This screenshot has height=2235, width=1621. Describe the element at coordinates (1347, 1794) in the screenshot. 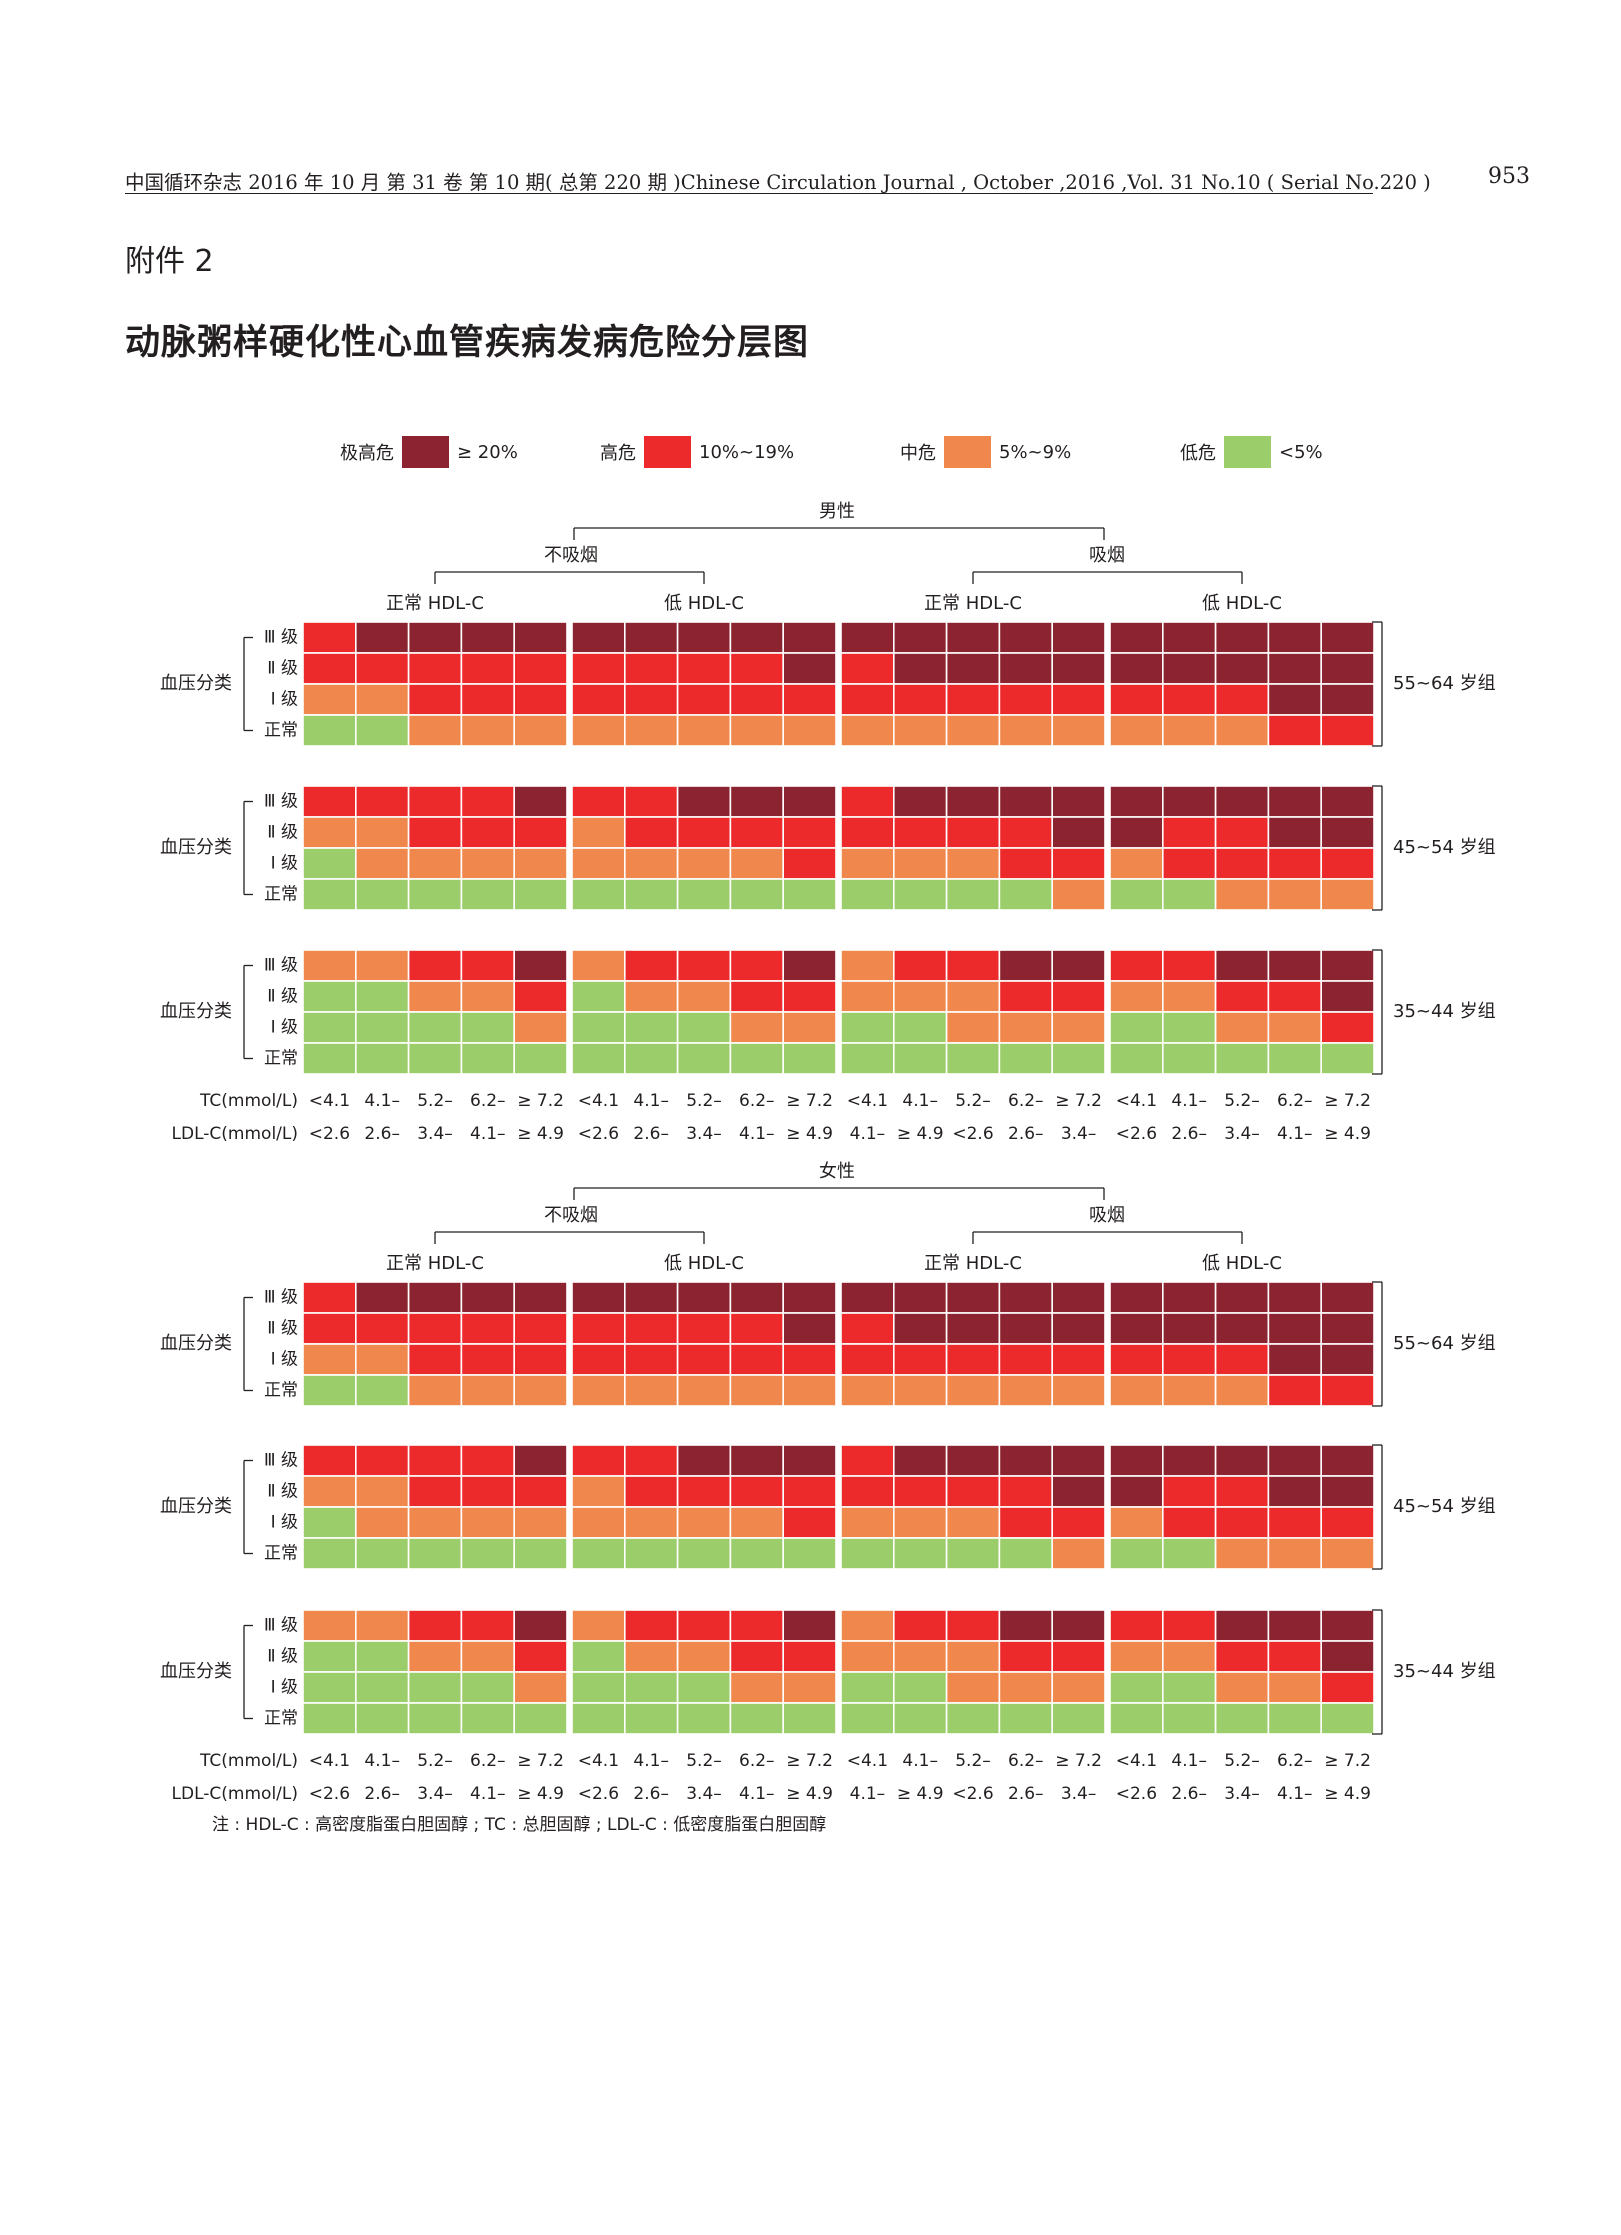

I see `ldl-tick-label: ≥ 4.9` at that location.